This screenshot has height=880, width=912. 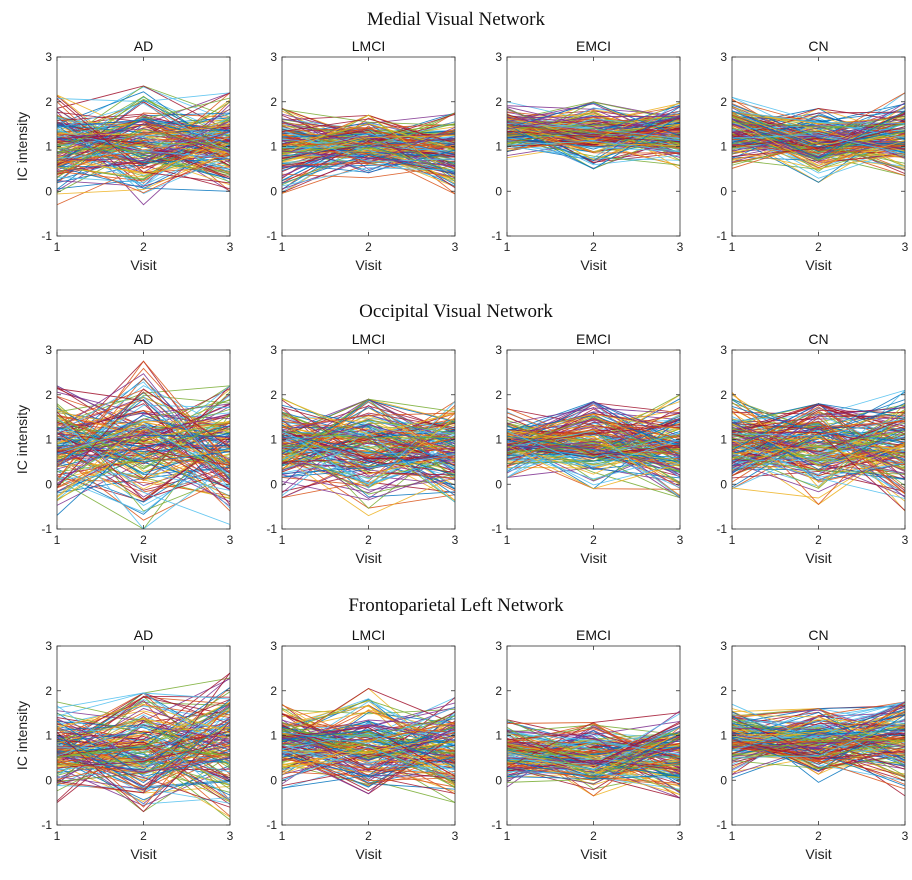 What do you see at coordinates (496, 236) in the screenshot?
I see `y-tick-label: -1` at bounding box center [496, 236].